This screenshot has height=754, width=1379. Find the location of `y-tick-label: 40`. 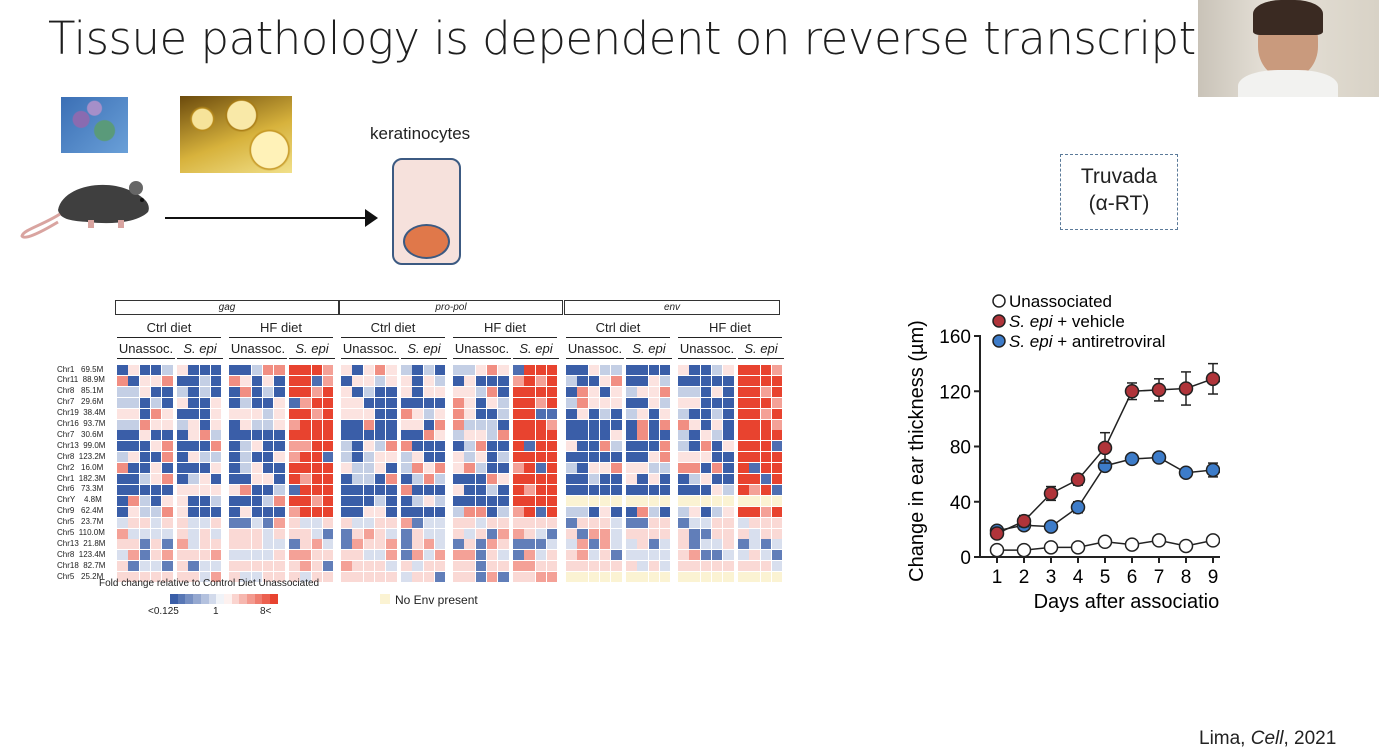

y-tick-label: 40 is located at coordinates (960, 503).